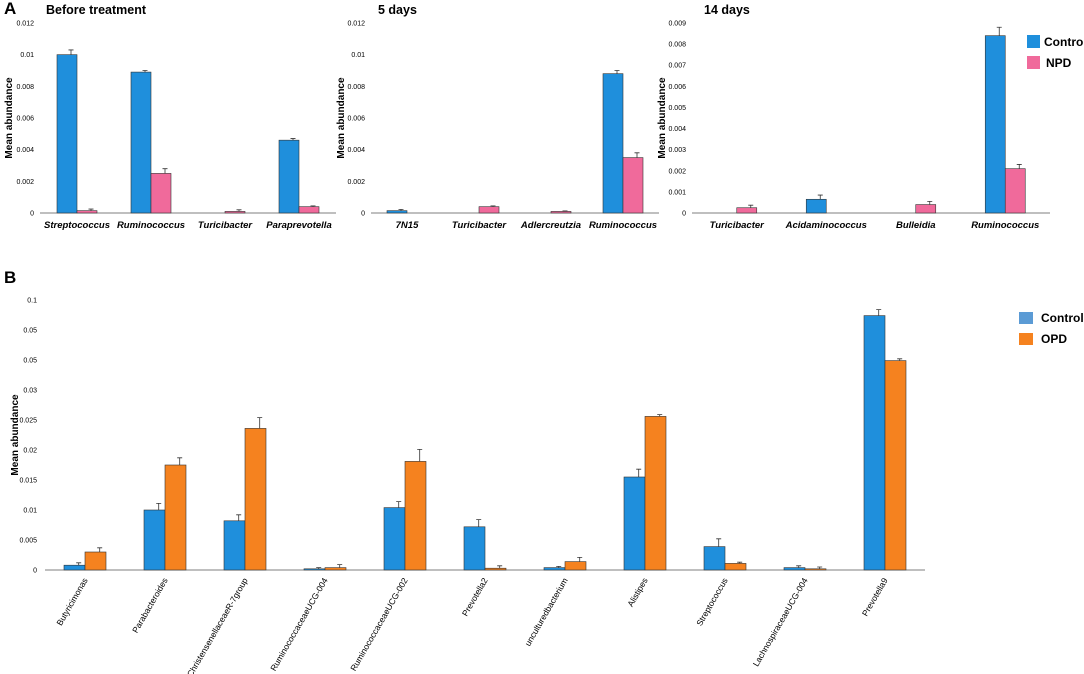 Image resolution: width=1084 pixels, height=674 pixels. What do you see at coordinates (1051, 328) in the screenshot?
I see `legend-b: Control OPD` at bounding box center [1051, 328].